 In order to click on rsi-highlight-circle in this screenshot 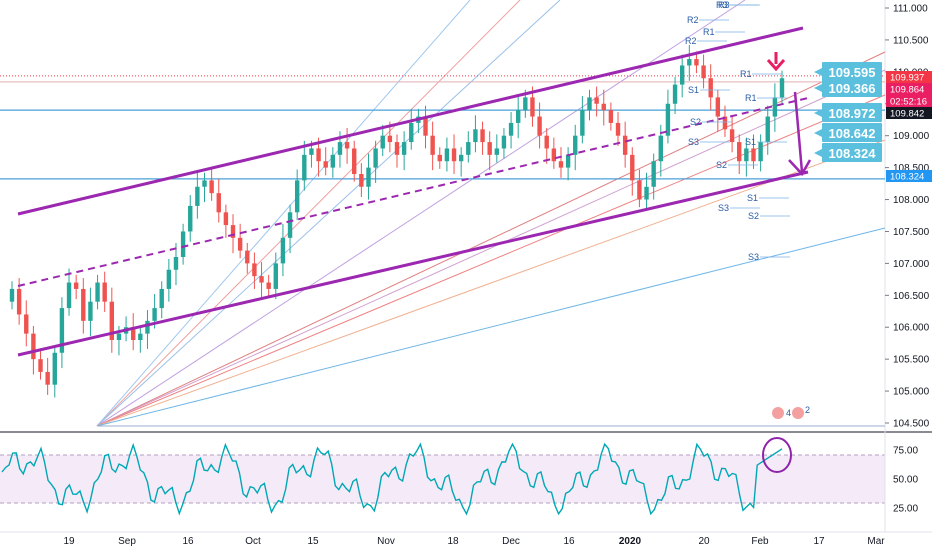, I will do `click(777, 455)`.